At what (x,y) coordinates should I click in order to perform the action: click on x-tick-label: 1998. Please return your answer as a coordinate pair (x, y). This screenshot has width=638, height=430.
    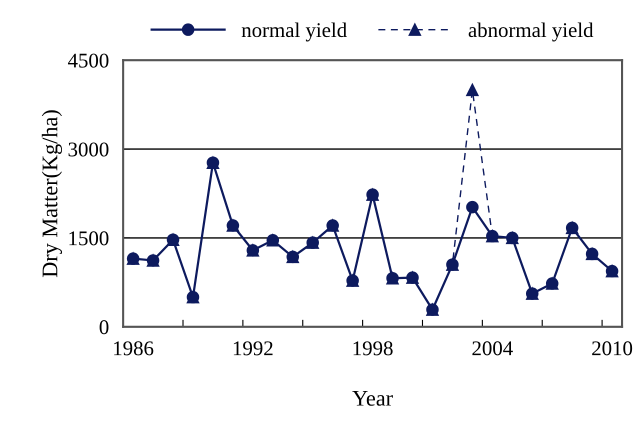
    Looking at the image, I should click on (373, 348).